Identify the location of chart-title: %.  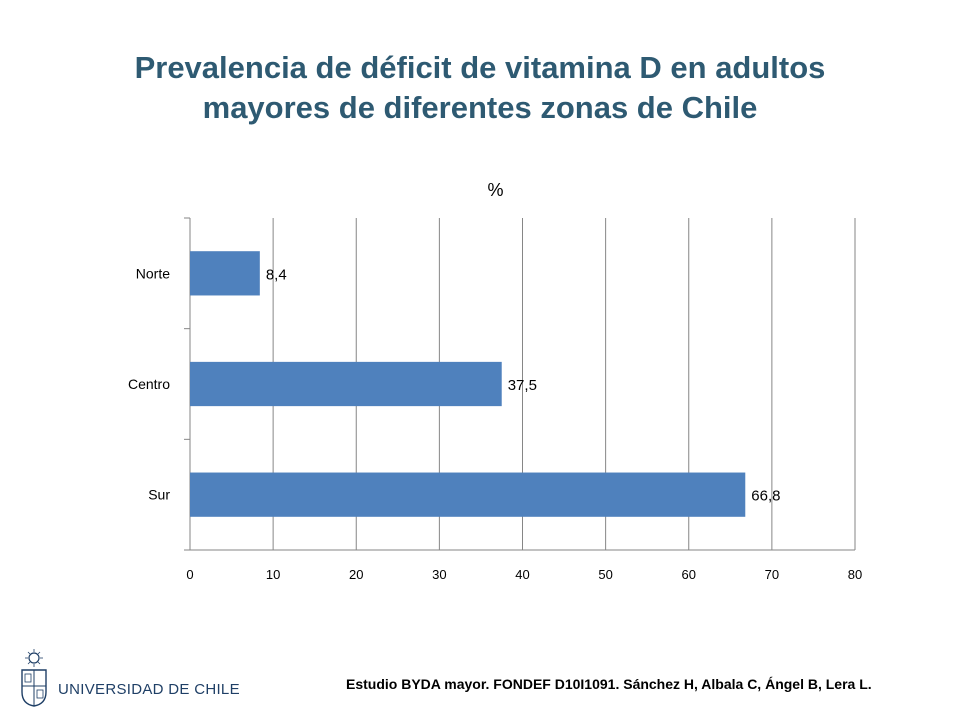
(495, 190).